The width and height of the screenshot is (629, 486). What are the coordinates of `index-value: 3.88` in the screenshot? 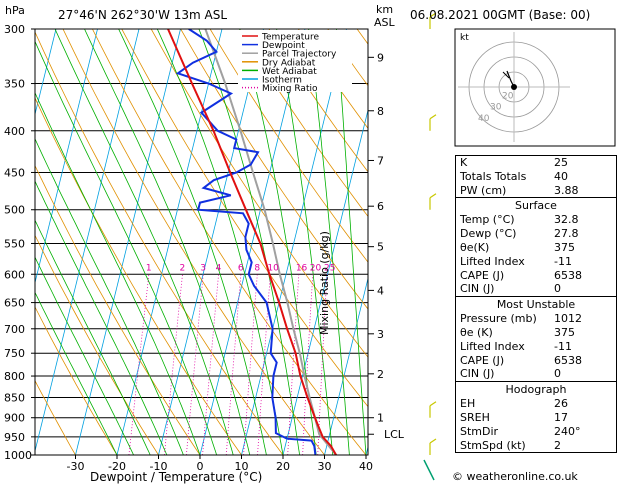 It's located at (566, 190).